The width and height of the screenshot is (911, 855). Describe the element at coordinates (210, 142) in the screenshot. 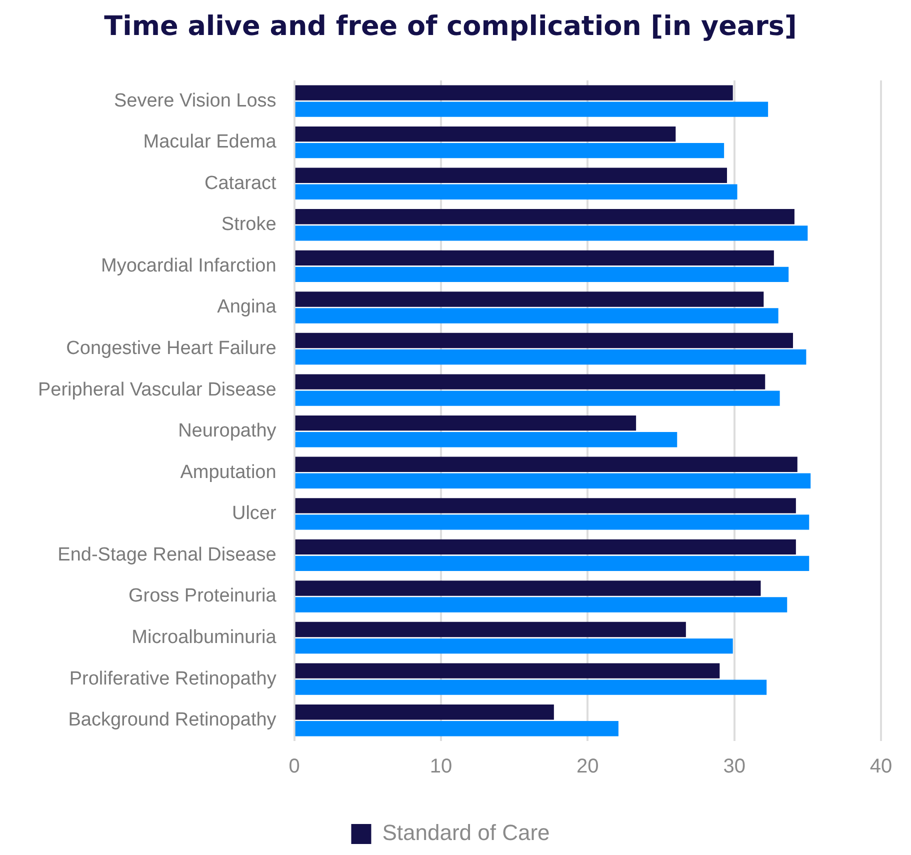

I see `y-tick-label: Macular Edema` at that location.